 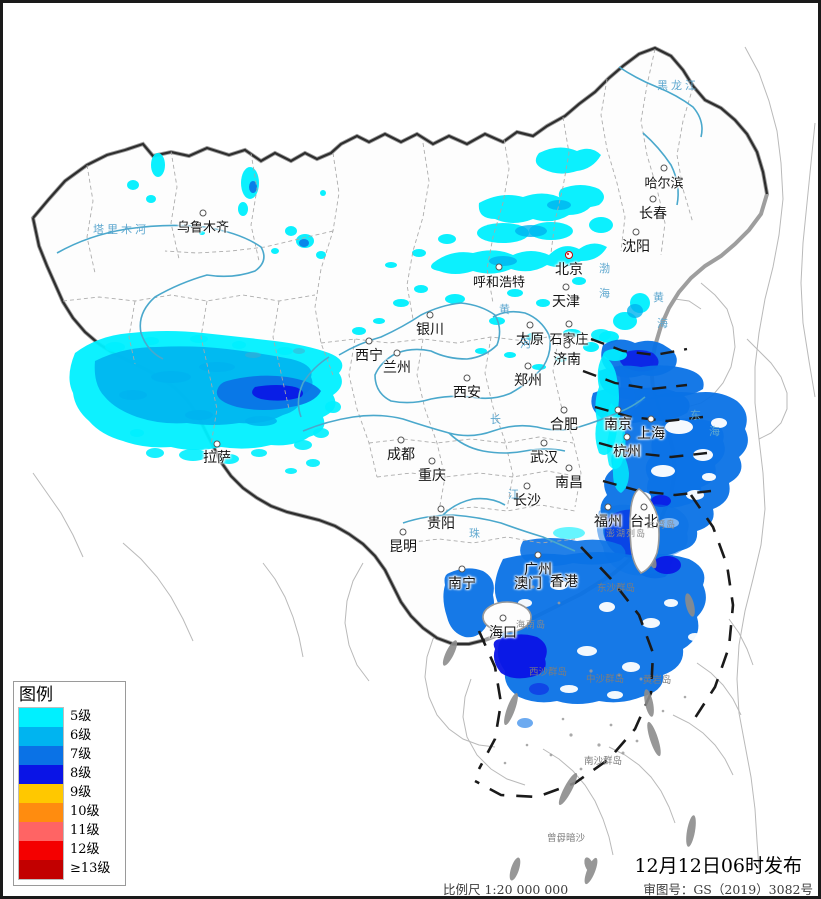 What do you see at coordinates (528, 381) in the screenshot?
I see `city-label: 郑州` at bounding box center [528, 381].